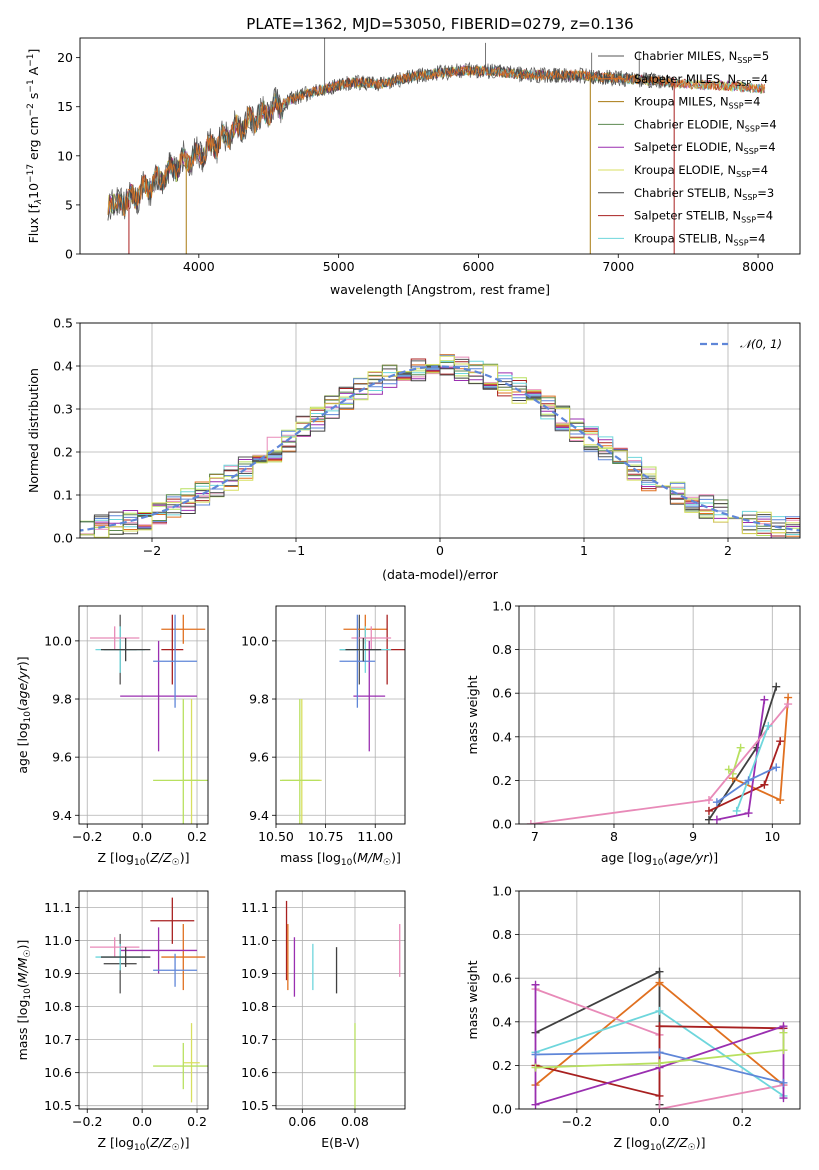 The width and height of the screenshot is (819, 1170). Describe the element at coordinates (761, 344) in the screenshot. I see `legend-label: 𝒩(0, 1)` at that location.